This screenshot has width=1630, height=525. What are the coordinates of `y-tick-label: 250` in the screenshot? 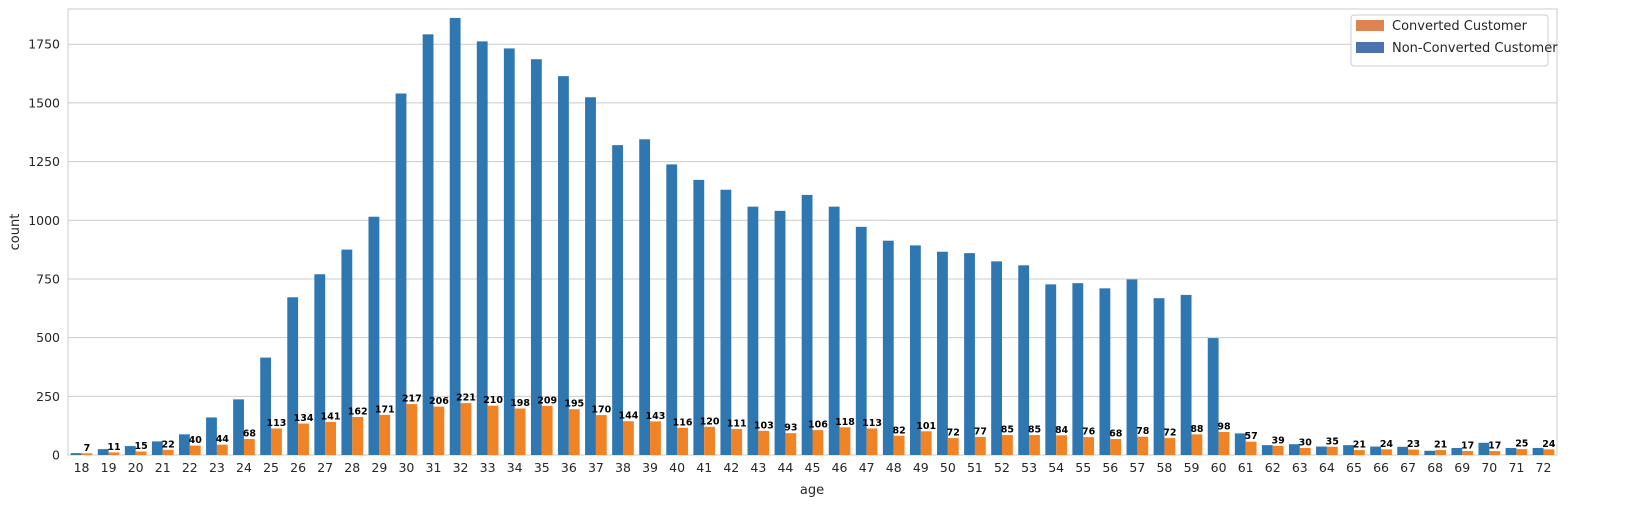 It's located at (48, 396).